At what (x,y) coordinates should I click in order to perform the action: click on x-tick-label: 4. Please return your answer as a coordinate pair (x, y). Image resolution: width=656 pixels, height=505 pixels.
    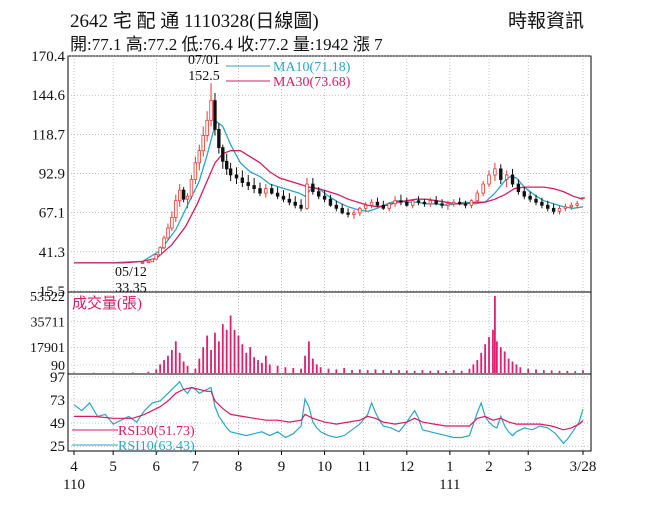
    Looking at the image, I should click on (74, 467).